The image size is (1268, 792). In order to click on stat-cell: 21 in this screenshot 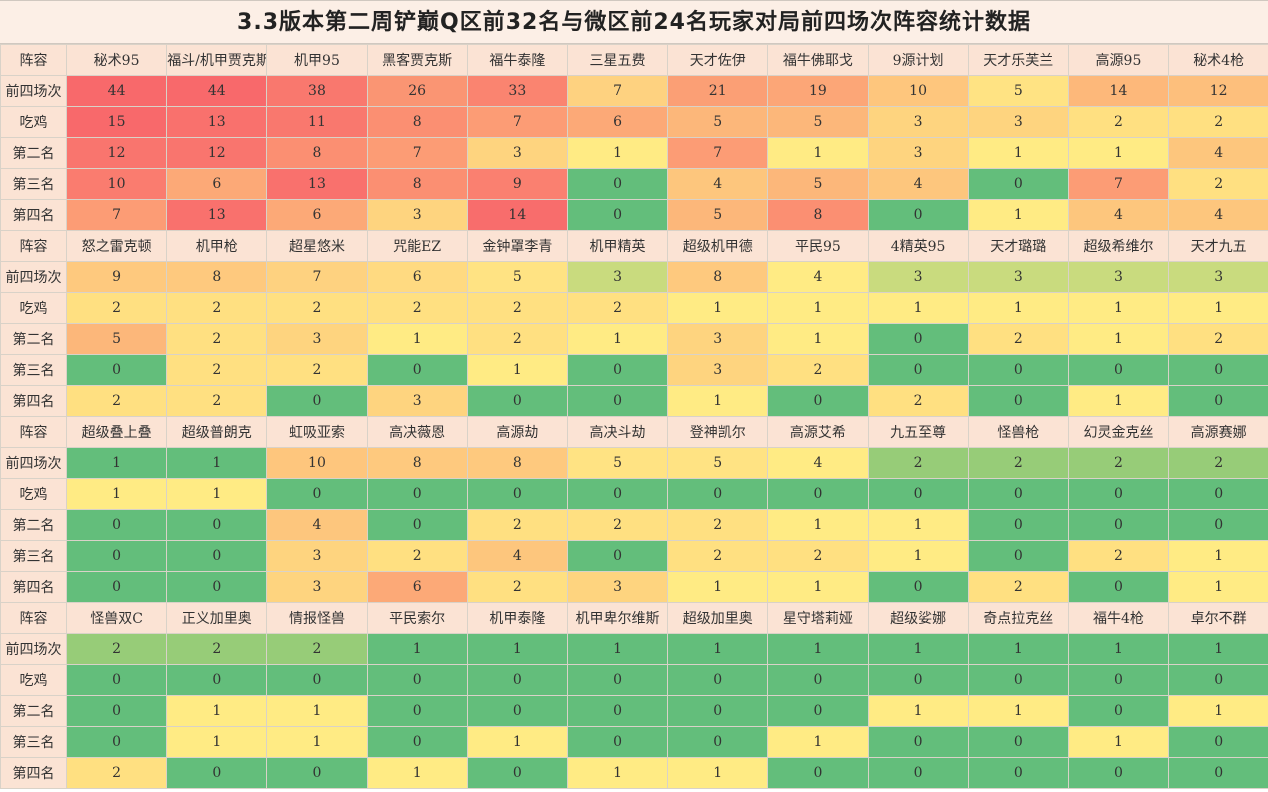, I will do `click(718, 91)`.